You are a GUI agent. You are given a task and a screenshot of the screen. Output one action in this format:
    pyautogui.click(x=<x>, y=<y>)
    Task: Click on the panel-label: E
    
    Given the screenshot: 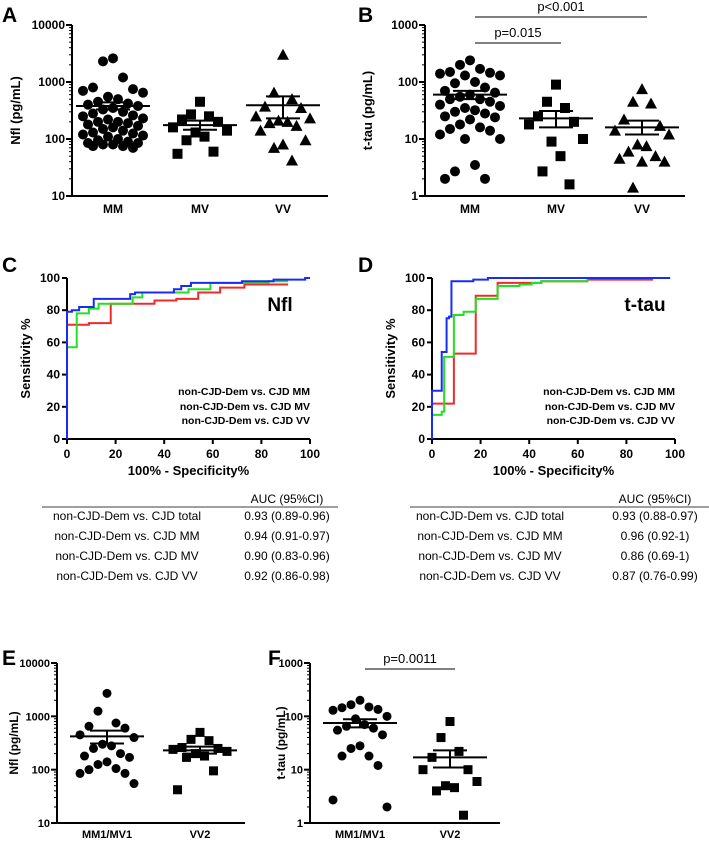 What is the action you would take?
    pyautogui.click(x=9, y=658)
    